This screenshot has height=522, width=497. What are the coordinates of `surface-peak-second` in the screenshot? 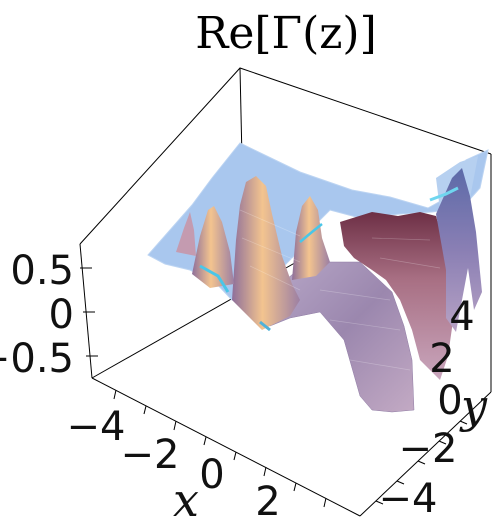 It's located at (311, 238).